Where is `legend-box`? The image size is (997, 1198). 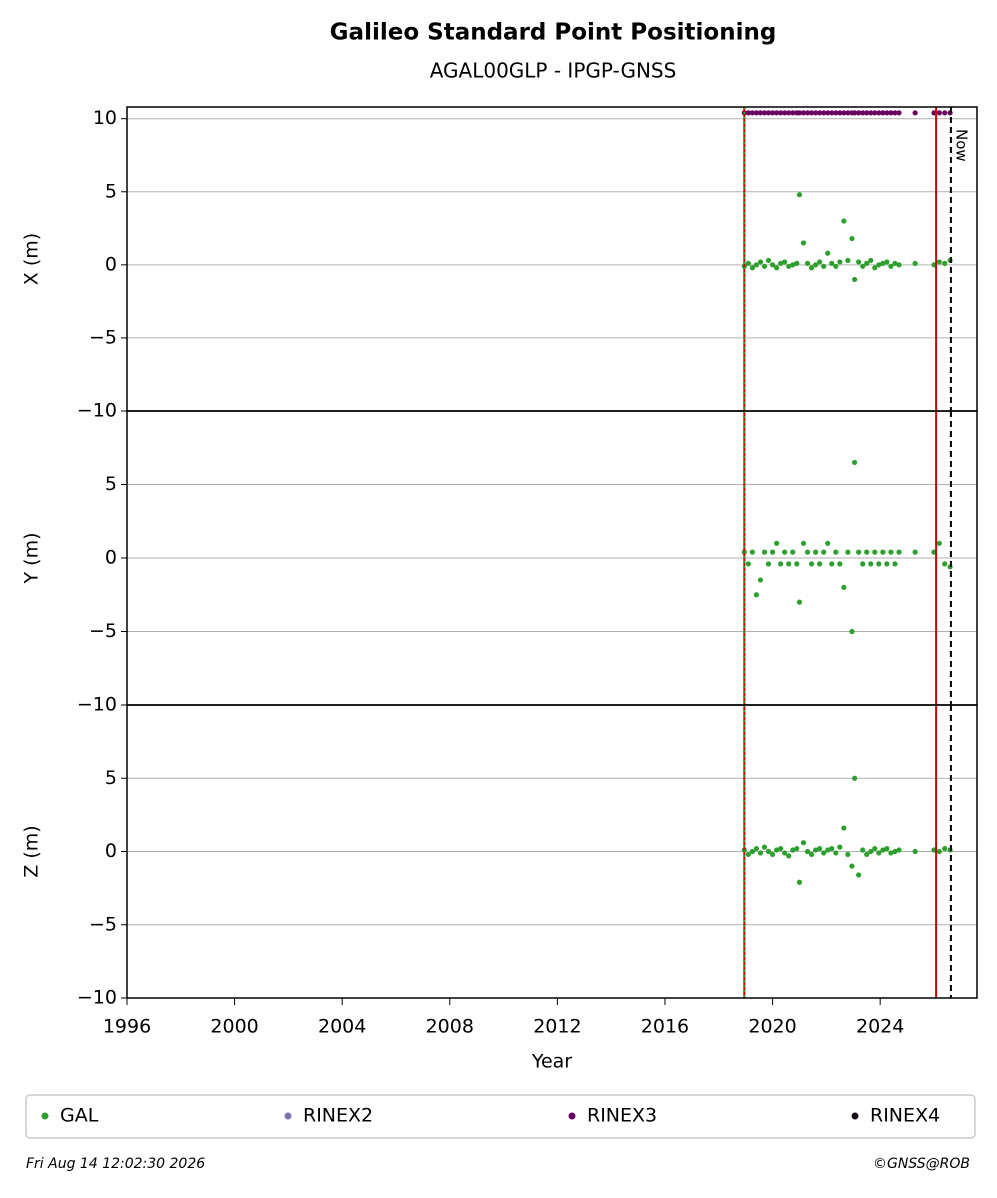 legend-box is located at coordinates (500, 1116).